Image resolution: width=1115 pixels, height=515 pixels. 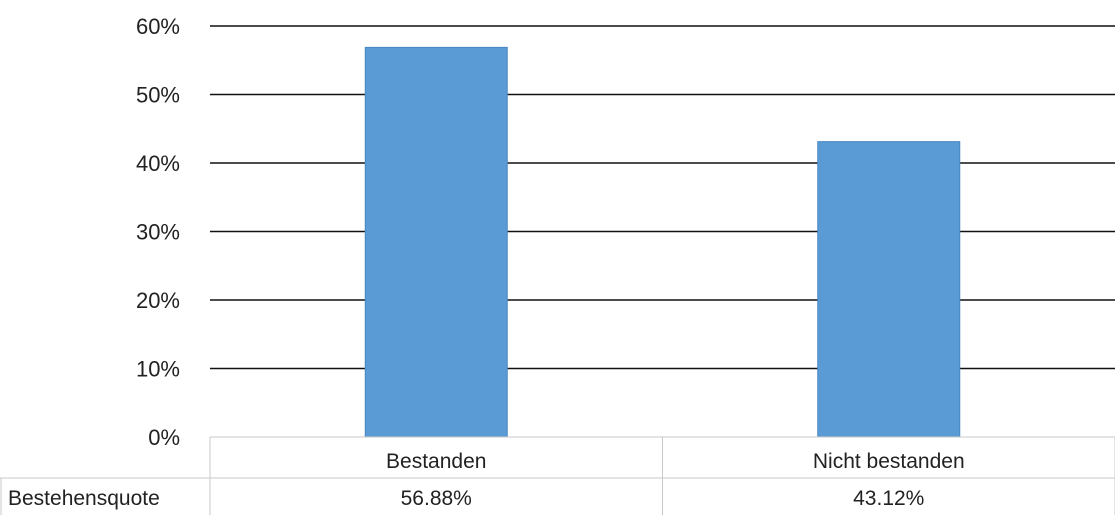 What do you see at coordinates (164, 437) in the screenshot?
I see `y-tick-label: 0%` at bounding box center [164, 437].